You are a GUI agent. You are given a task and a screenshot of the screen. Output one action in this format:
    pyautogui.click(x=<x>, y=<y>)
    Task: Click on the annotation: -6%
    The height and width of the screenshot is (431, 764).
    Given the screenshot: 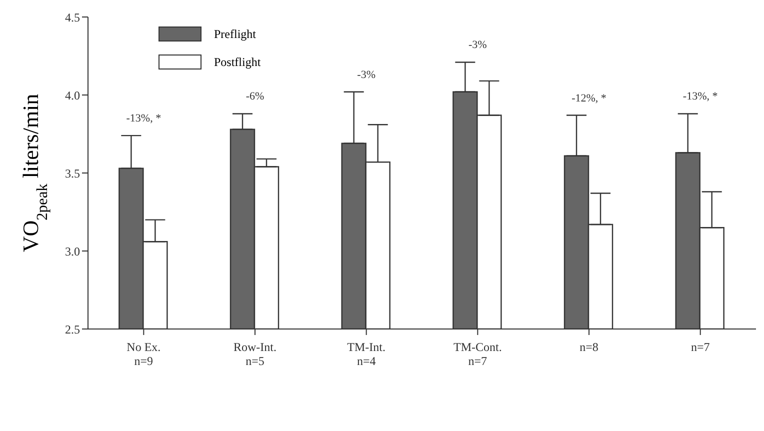 What is the action you would take?
    pyautogui.click(x=255, y=96)
    